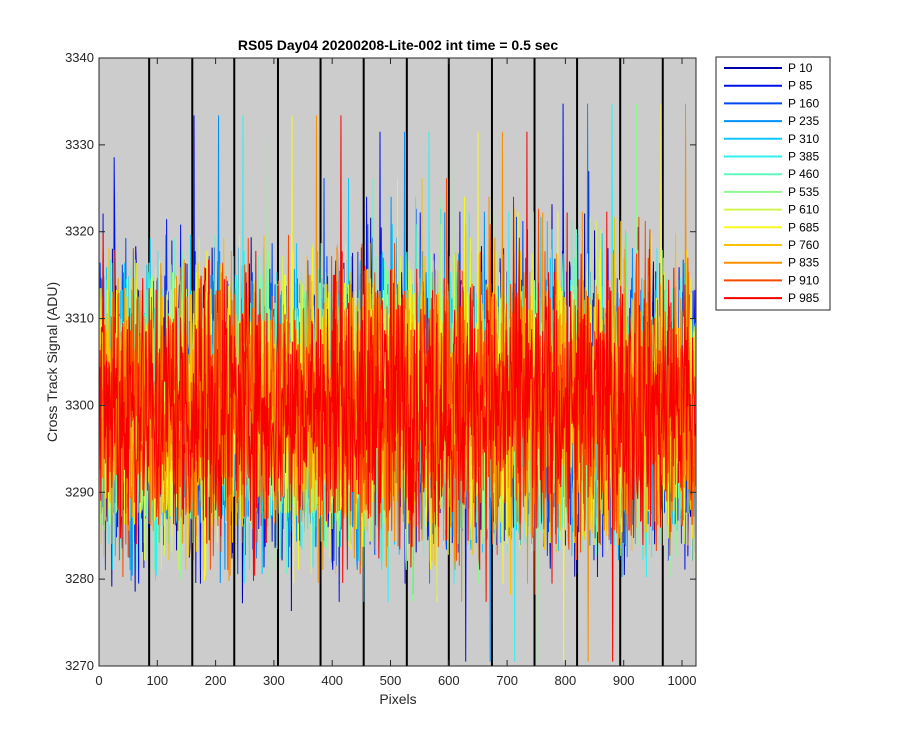  Describe the element at coordinates (507, 680) in the screenshot. I see `x-tick-label-7: 700` at that location.